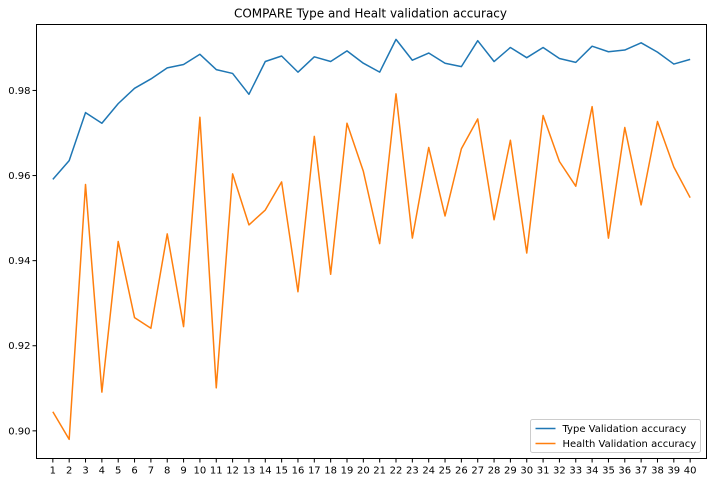 Image resolution: width=713 pixels, height=482 pixels. Describe the element at coordinates (630, 444) in the screenshot. I see `legend-label: Health Validation accuracy` at that location.